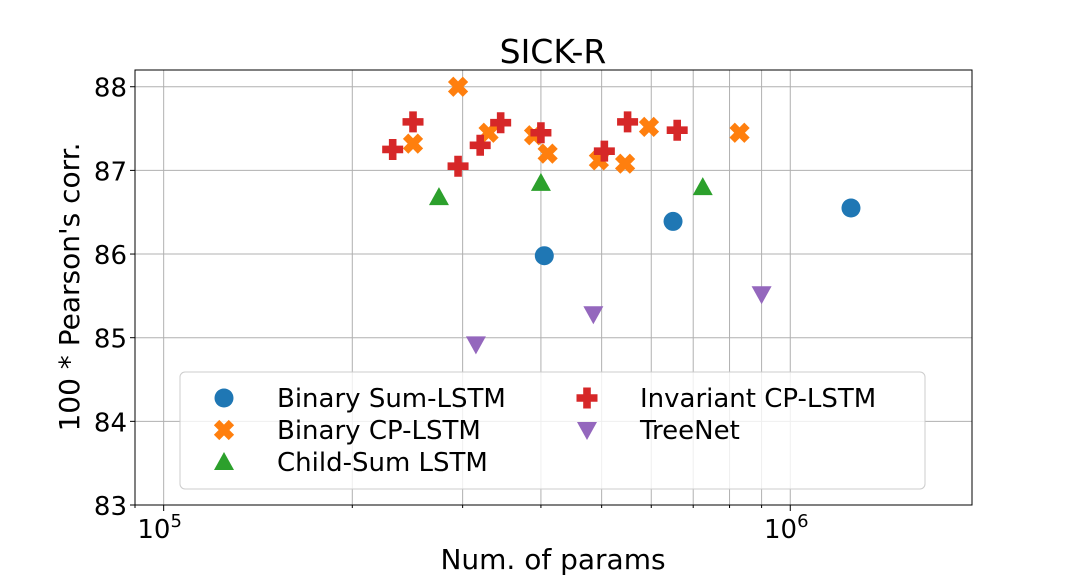 This screenshot has height=576, width=1080. What do you see at coordinates (110, 423) in the screenshot?
I see `y-tick-label: 84` at bounding box center [110, 423].